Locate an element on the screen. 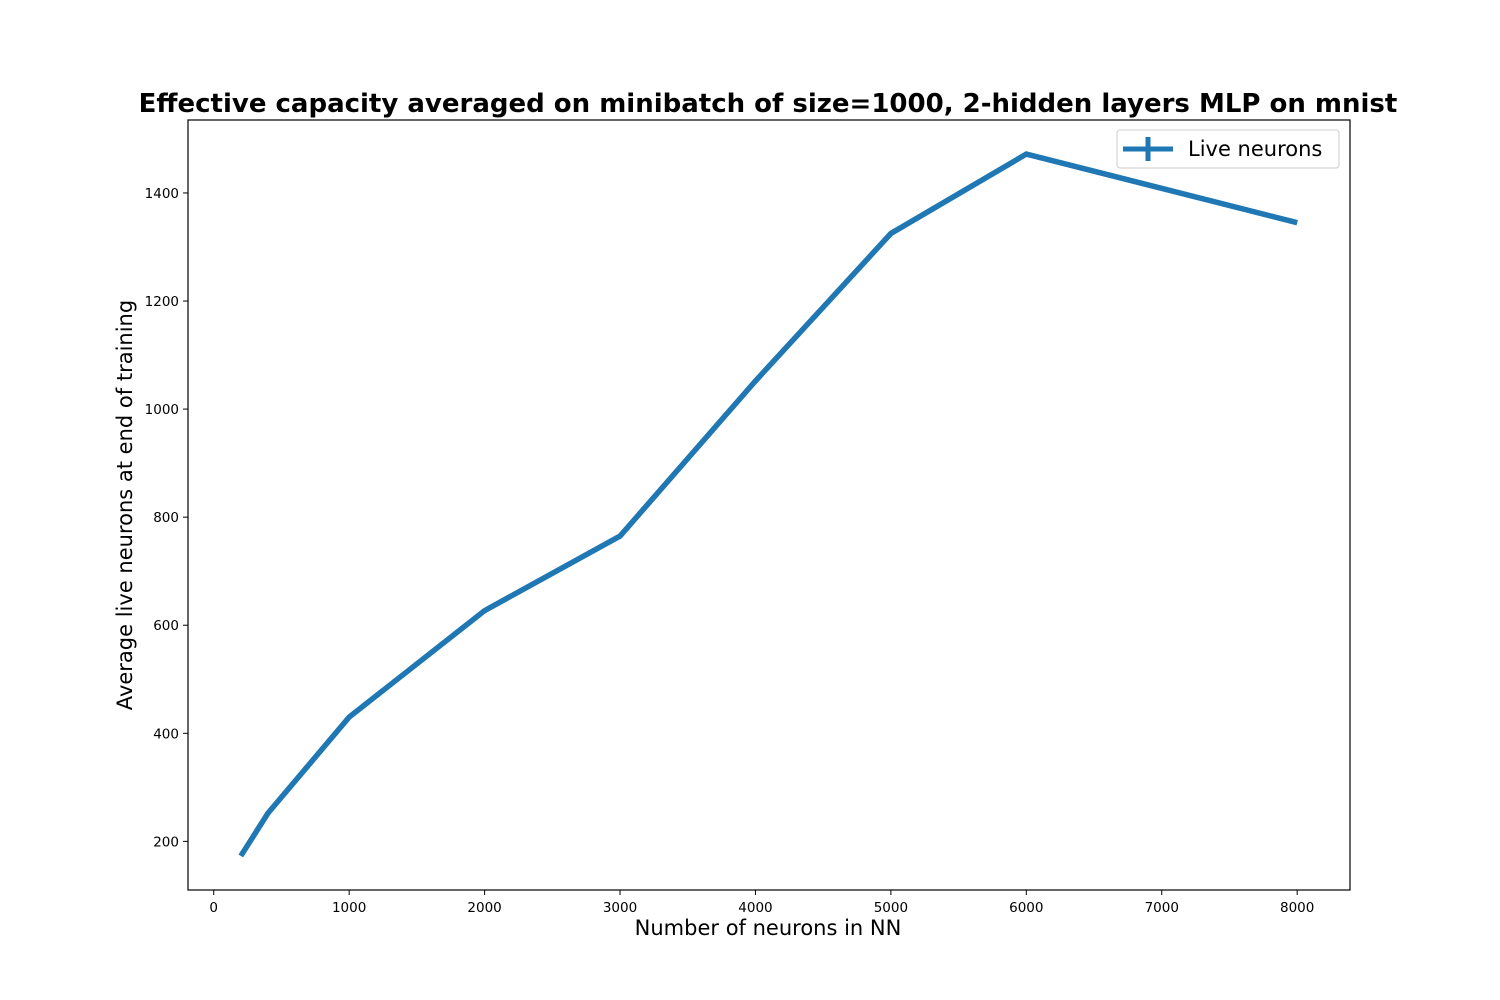 The height and width of the screenshot is (1000, 1500). x-axis-label: Number of neurons in NN is located at coordinates (768, 928).